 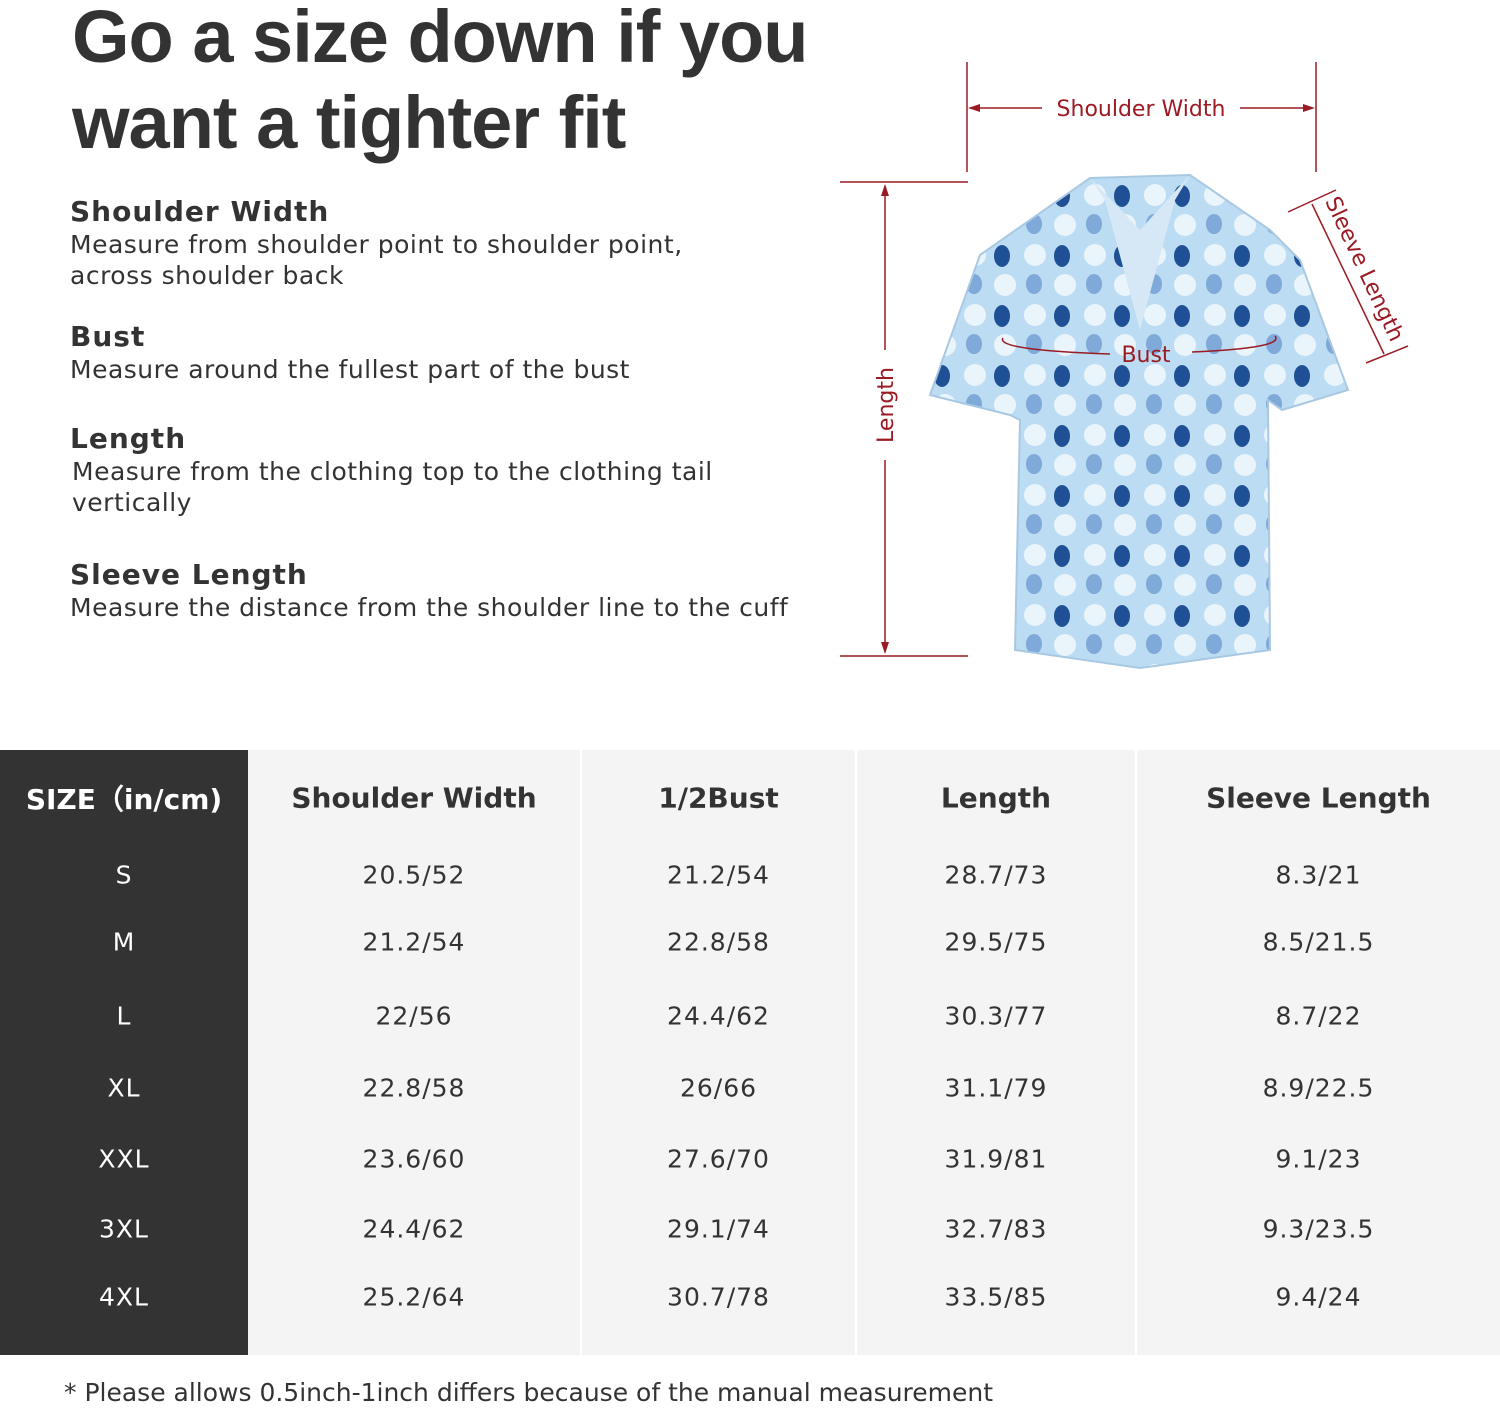 I want to click on size-label: 3XL, so click(x=124, y=1229).